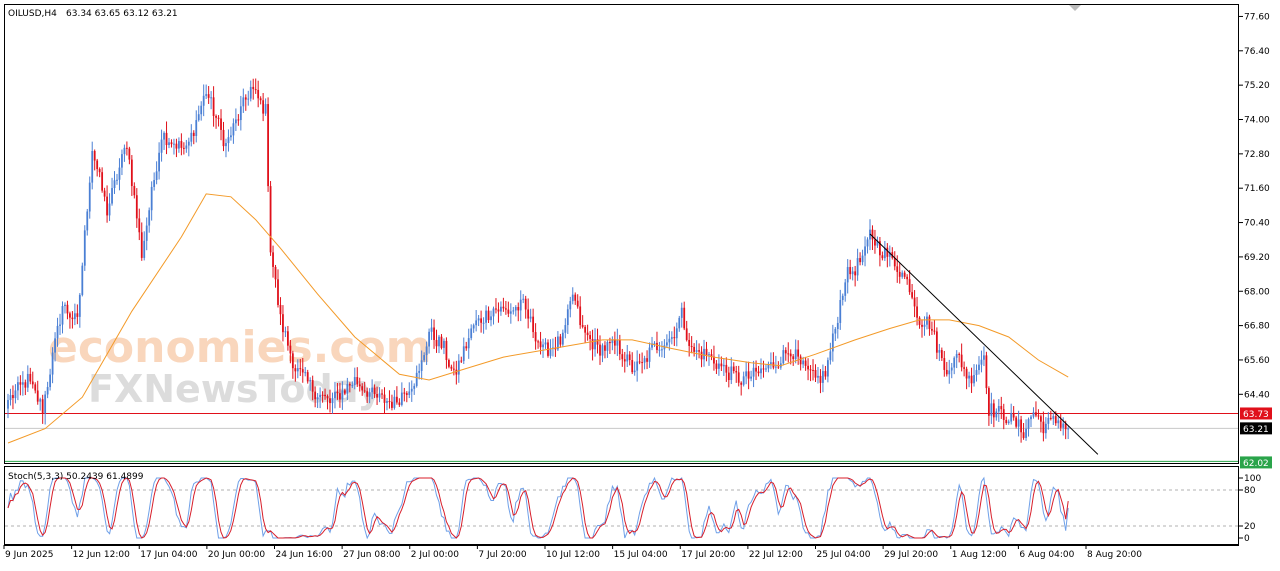 The width and height of the screenshot is (1280, 571). What do you see at coordinates (1252, 479) in the screenshot?
I see `stoch-tick-label: 100` at bounding box center [1252, 479].